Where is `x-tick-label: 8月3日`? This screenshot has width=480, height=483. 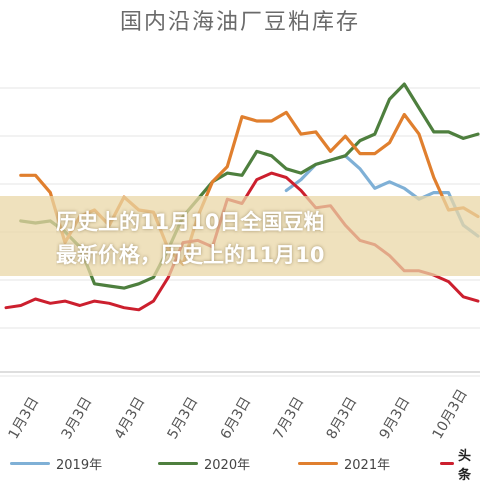 x-tick-label: 8月3日 is located at coordinates (342, 418).